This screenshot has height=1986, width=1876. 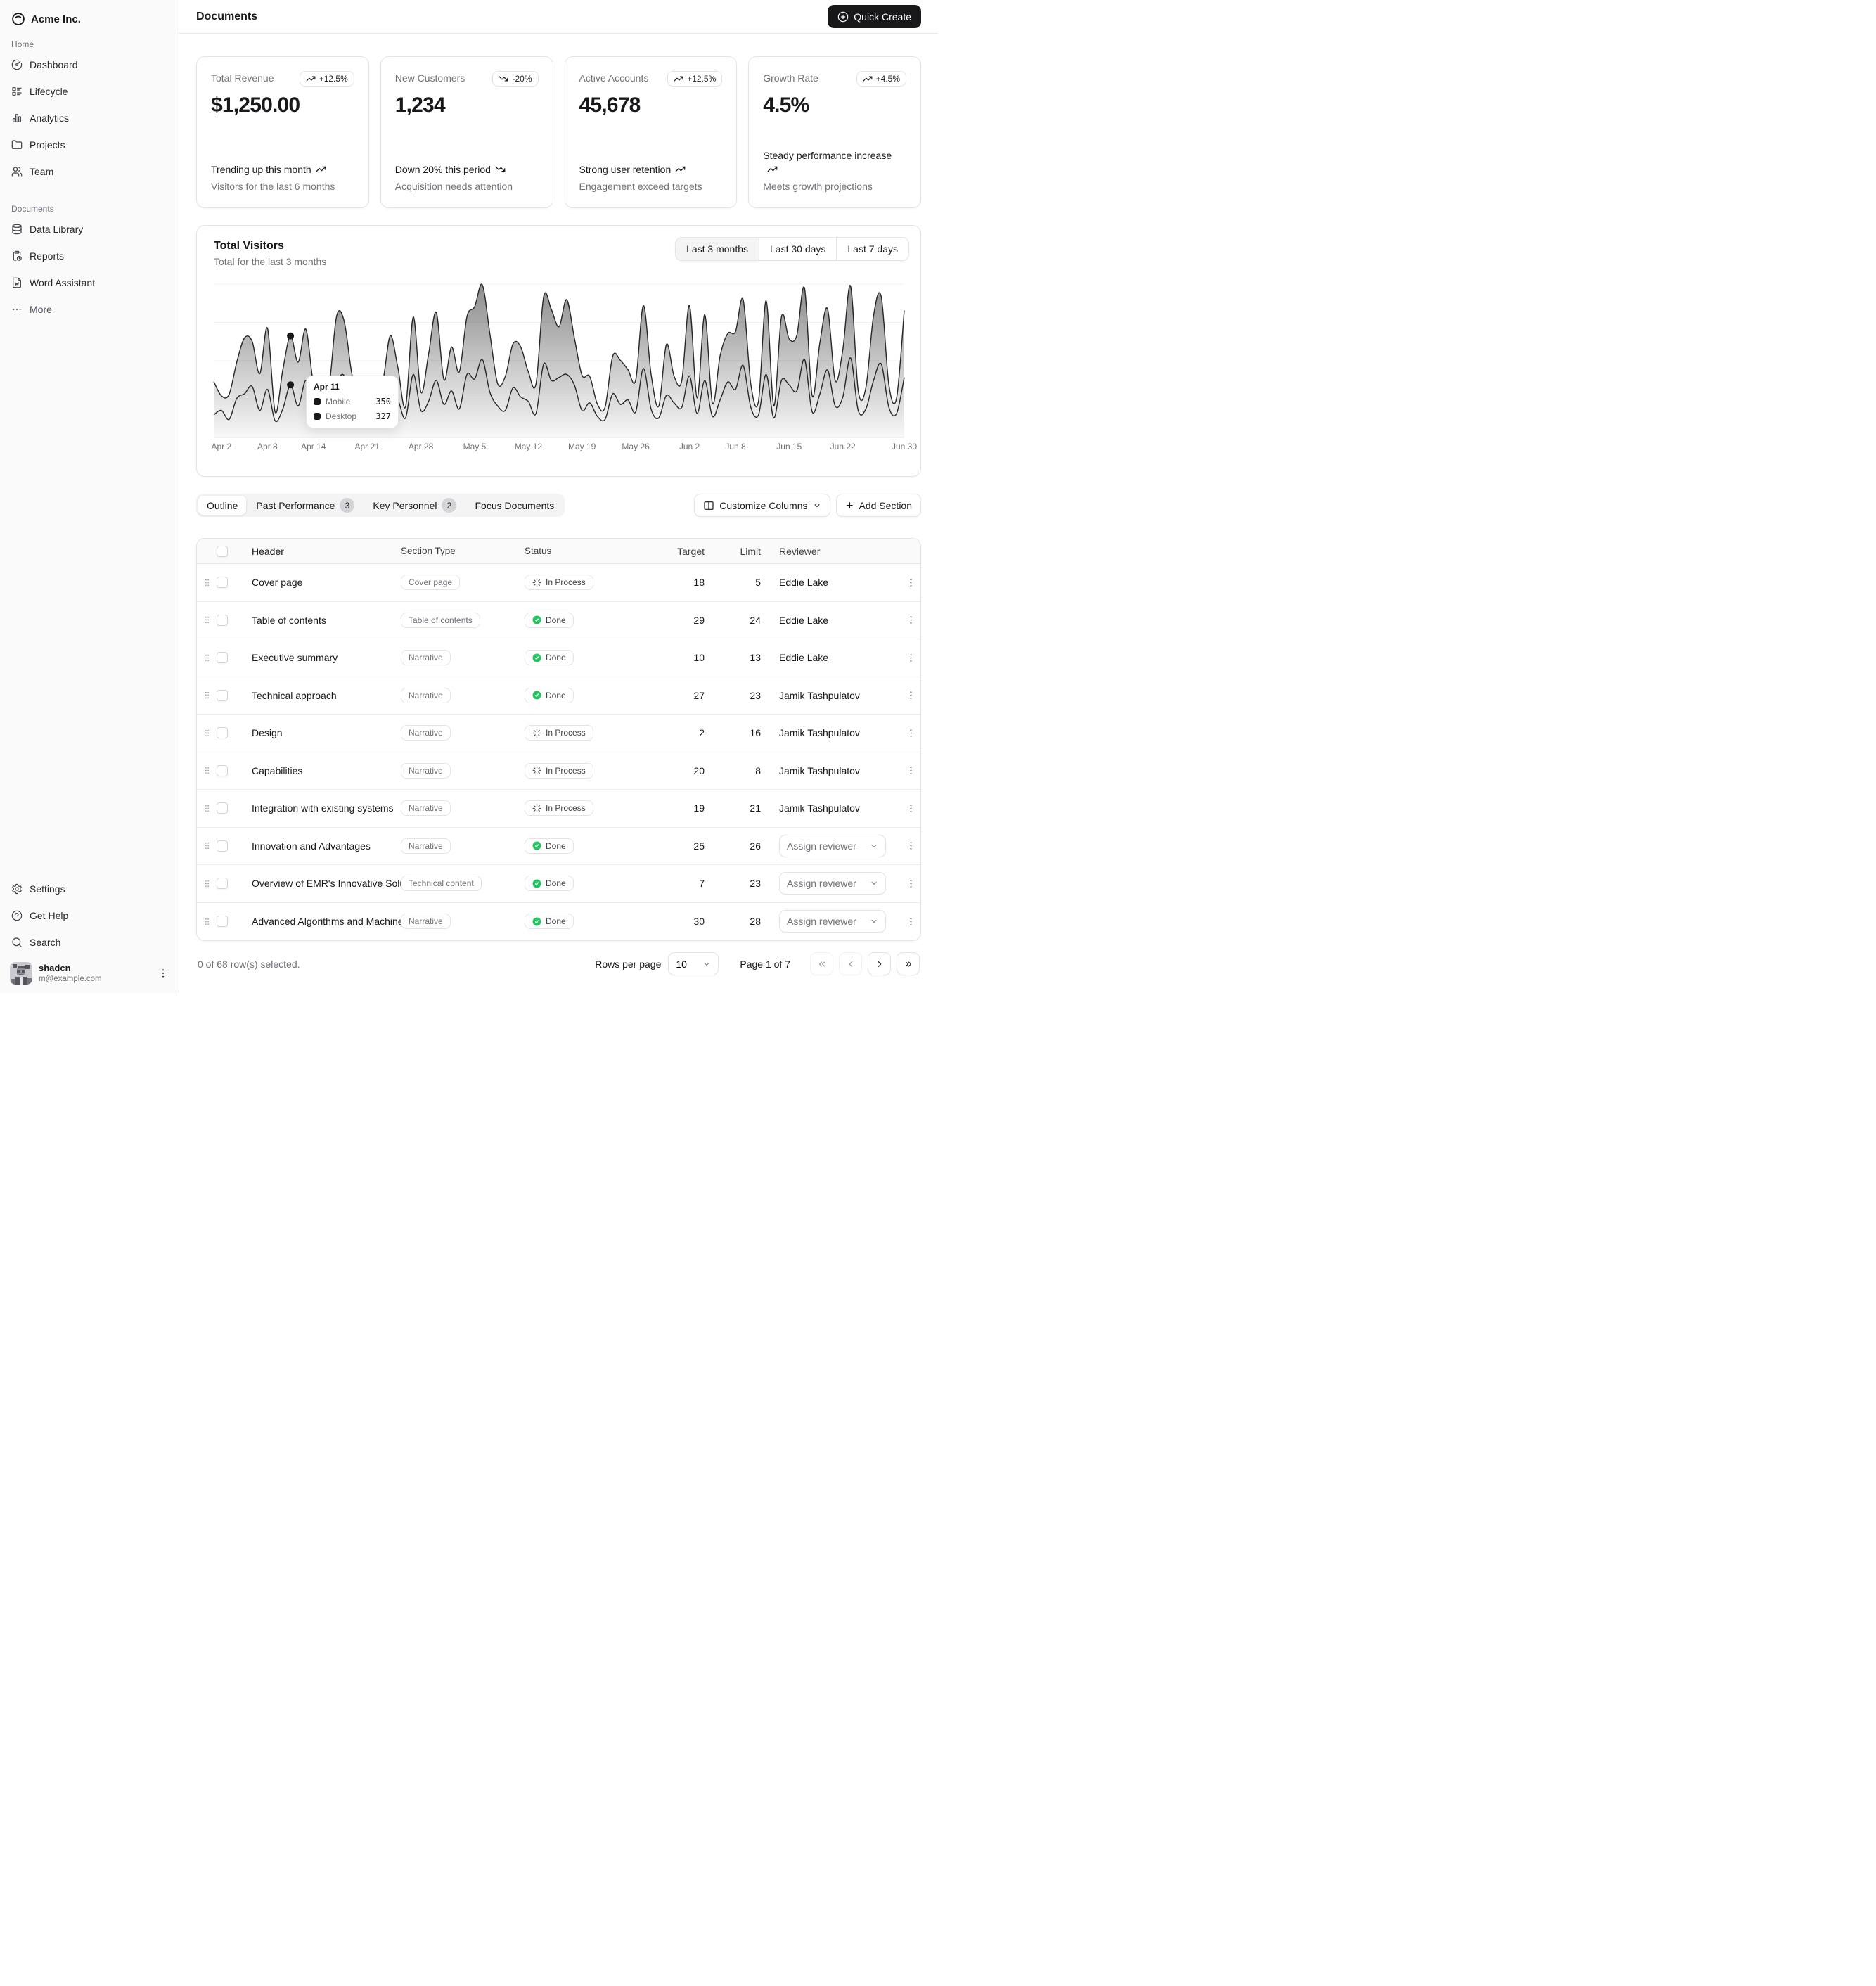 What do you see at coordinates (758, 770) in the screenshot?
I see `limit-value: 8` at bounding box center [758, 770].